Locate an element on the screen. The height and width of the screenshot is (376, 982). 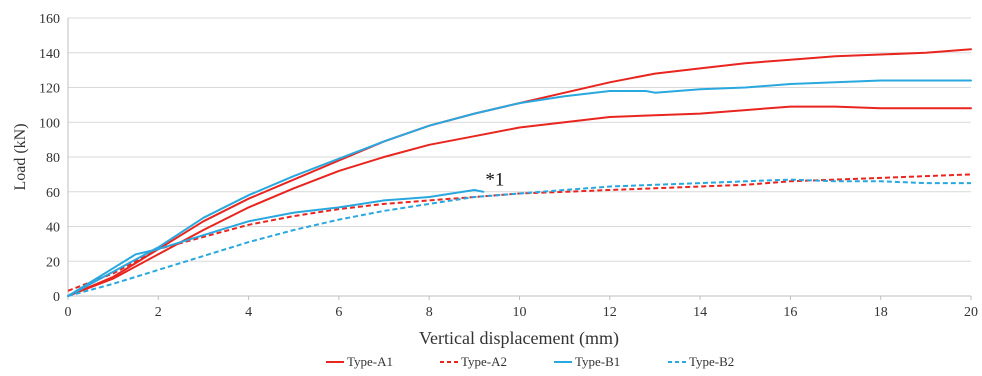
x-tick-label: 2 is located at coordinates (158, 312).